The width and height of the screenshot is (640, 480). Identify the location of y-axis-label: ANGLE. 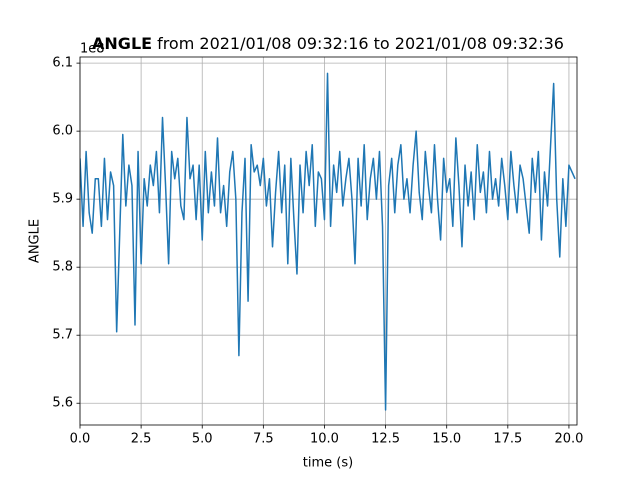
(35, 241).